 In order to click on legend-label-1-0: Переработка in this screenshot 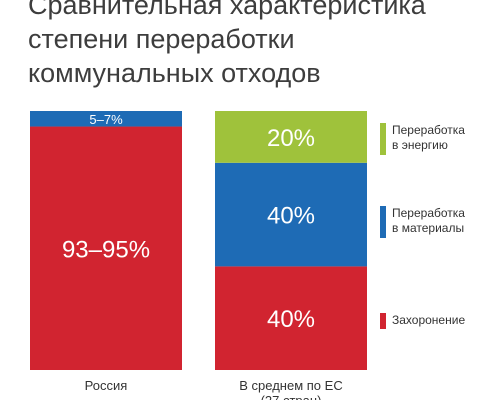, I will do `click(428, 213)`.